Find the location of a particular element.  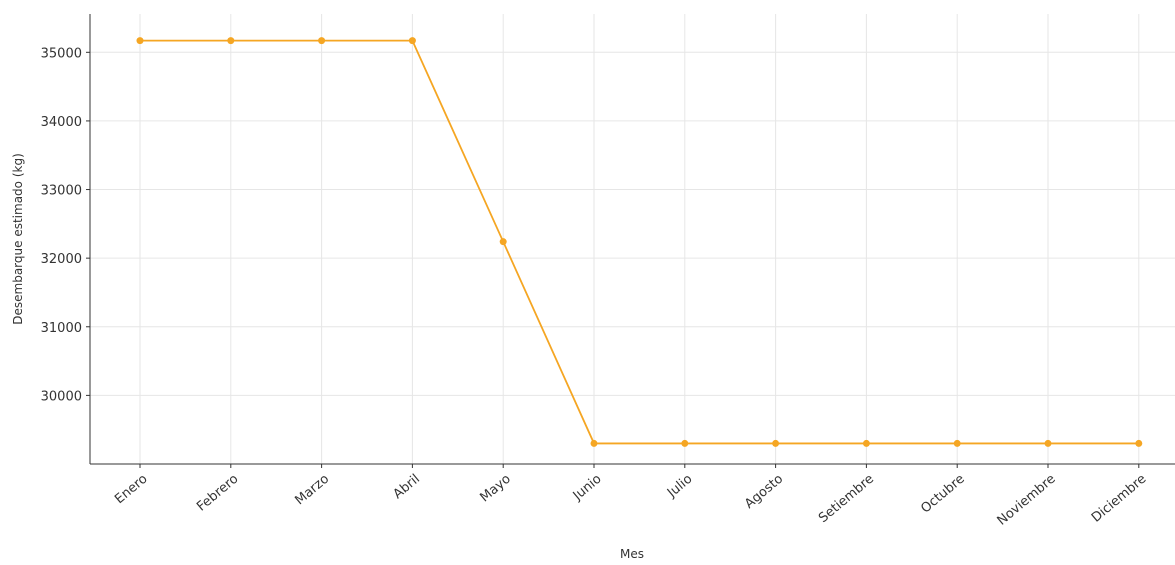

y-tick-label: 34000 is located at coordinates (61, 122).